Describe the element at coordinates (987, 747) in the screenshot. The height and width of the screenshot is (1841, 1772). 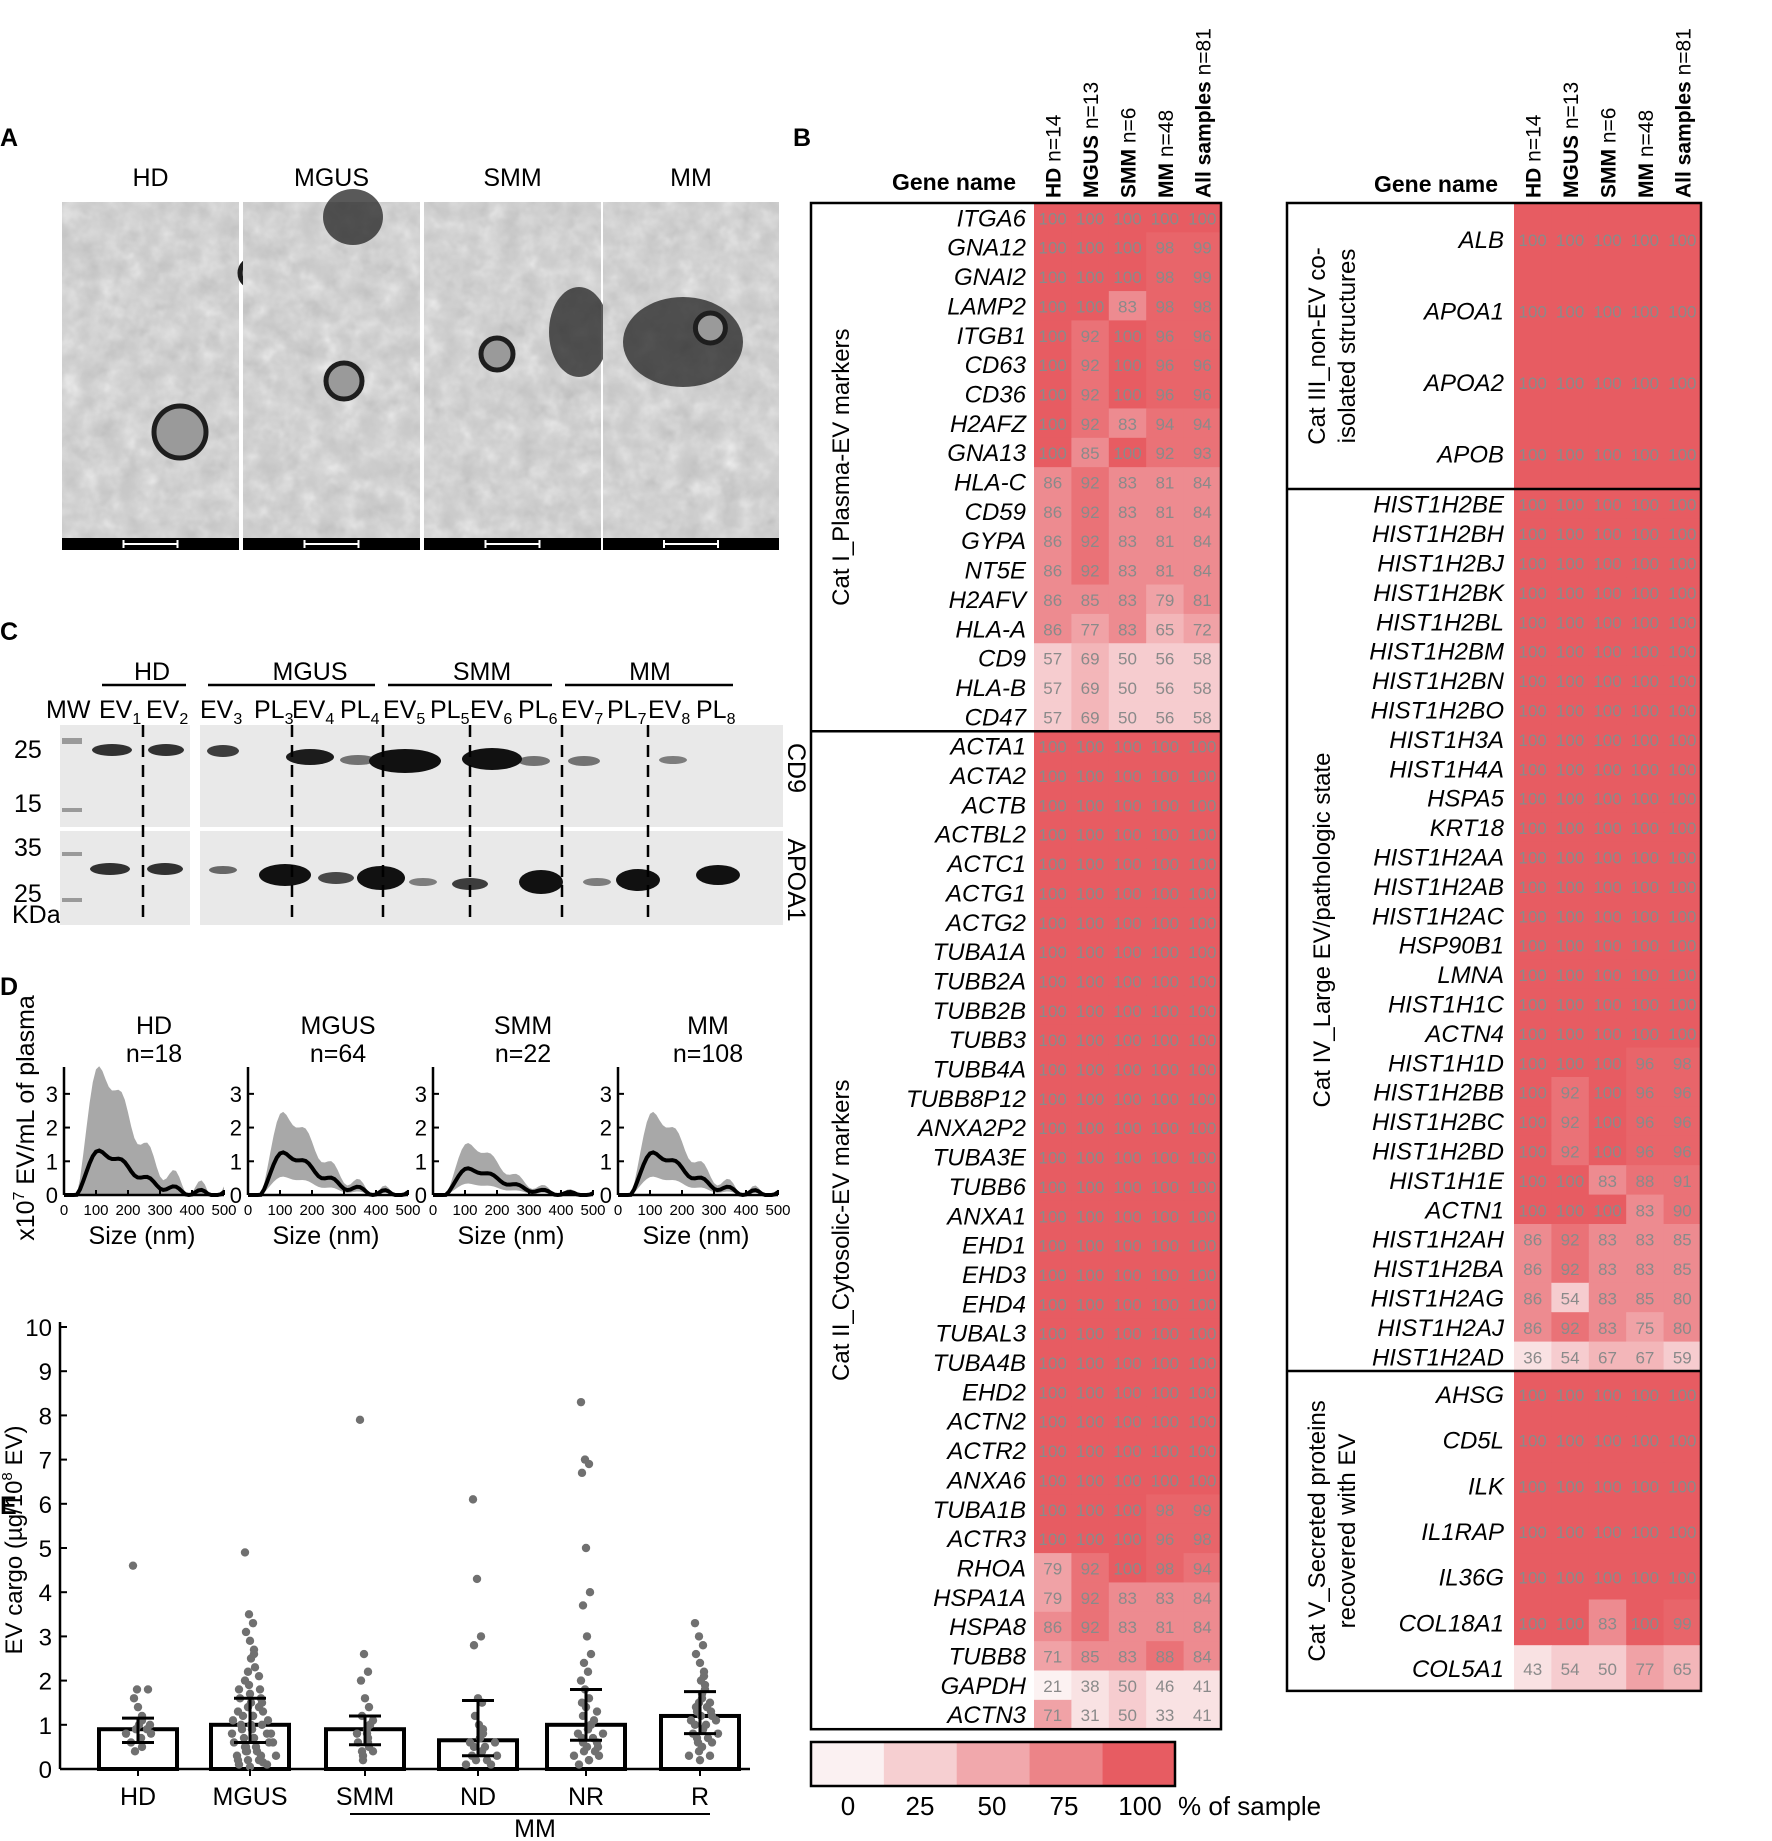
I see `gene-label: ACTA1` at that location.